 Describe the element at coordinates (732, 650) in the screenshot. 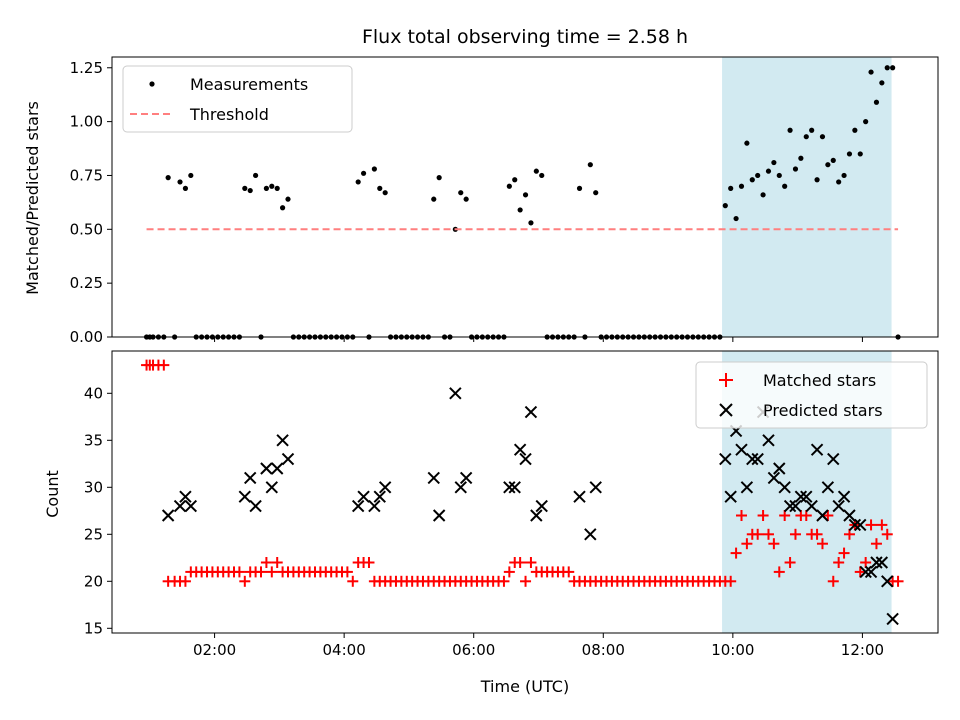

I see `x-tick-label: 10:00` at that location.